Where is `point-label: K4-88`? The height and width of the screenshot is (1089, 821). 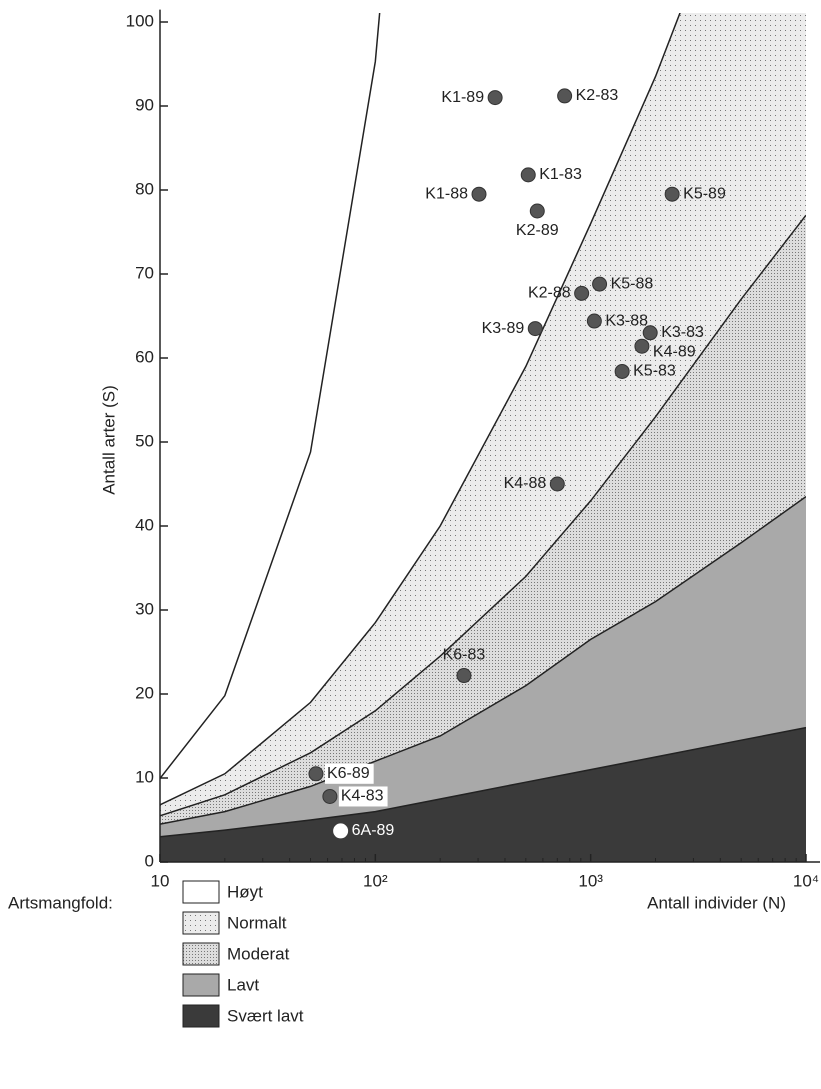
point-label: K4-88 is located at coordinates (525, 483).